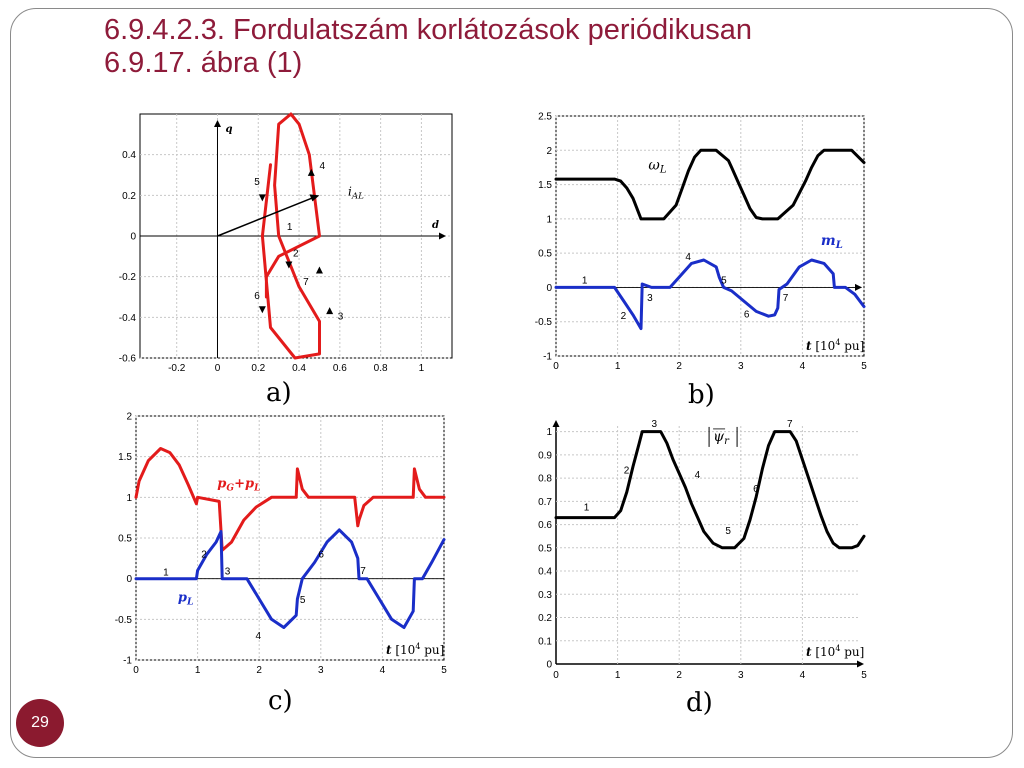 Image resolution: width=1024 pixels, height=768 pixels. I want to click on c-pl-curve, so click(290, 578).